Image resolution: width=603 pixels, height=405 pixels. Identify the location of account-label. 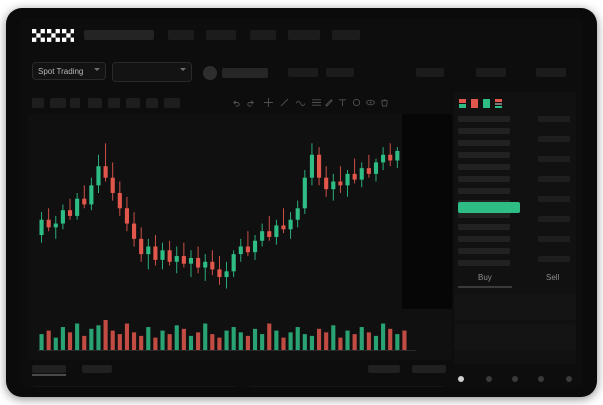
(245, 73).